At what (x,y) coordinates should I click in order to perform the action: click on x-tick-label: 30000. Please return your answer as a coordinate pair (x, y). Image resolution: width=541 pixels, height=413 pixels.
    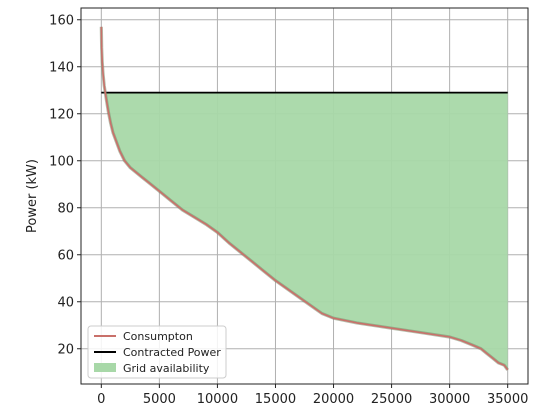
    Looking at the image, I should click on (449, 399).